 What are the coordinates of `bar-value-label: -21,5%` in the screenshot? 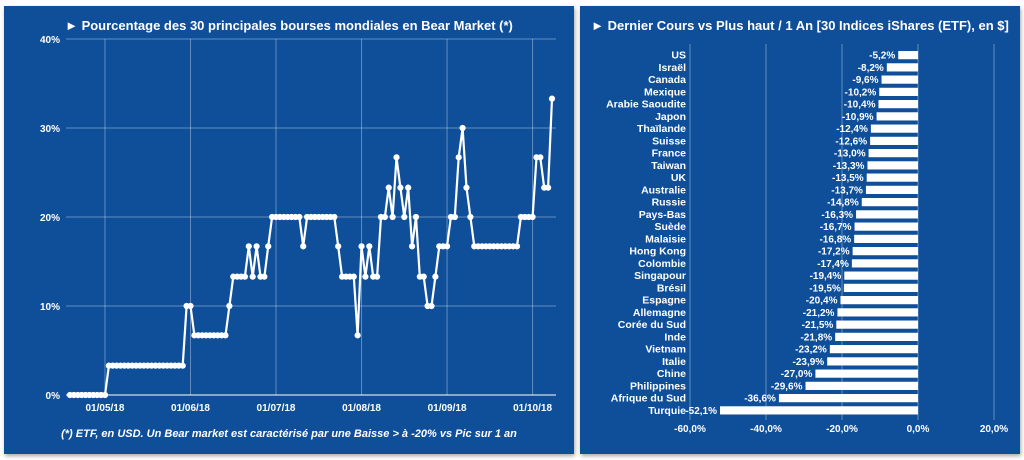 It's located at (818, 325).